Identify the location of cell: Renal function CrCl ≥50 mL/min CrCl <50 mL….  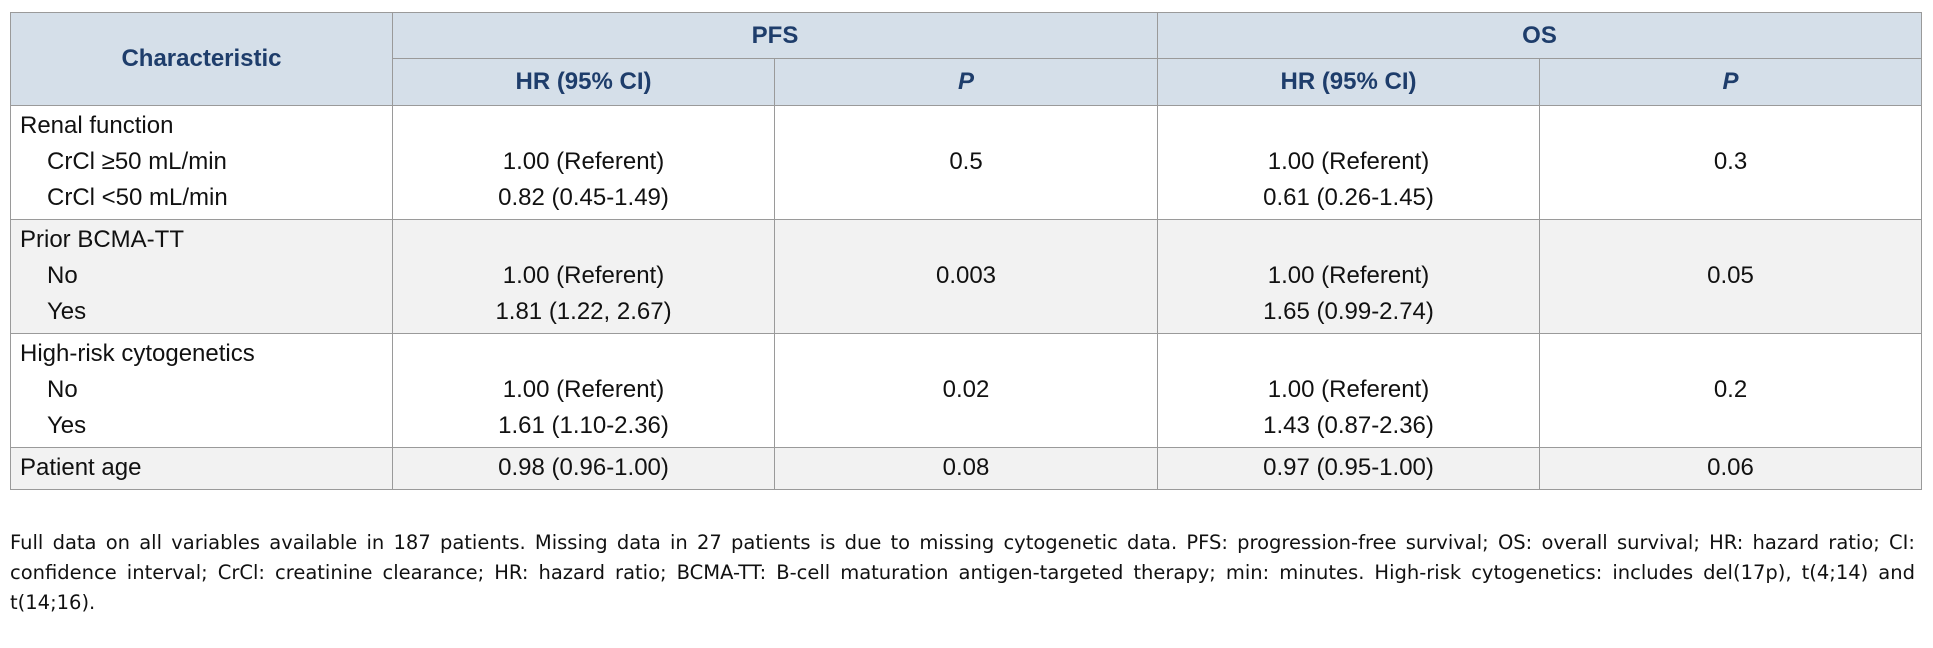
(201, 162).